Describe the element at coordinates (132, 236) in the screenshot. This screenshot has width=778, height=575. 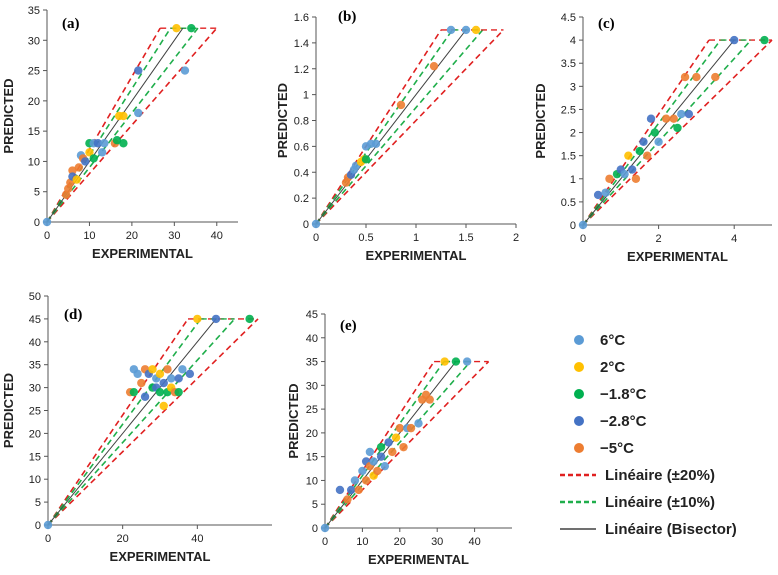
I see `x-tick-label: 20` at that location.